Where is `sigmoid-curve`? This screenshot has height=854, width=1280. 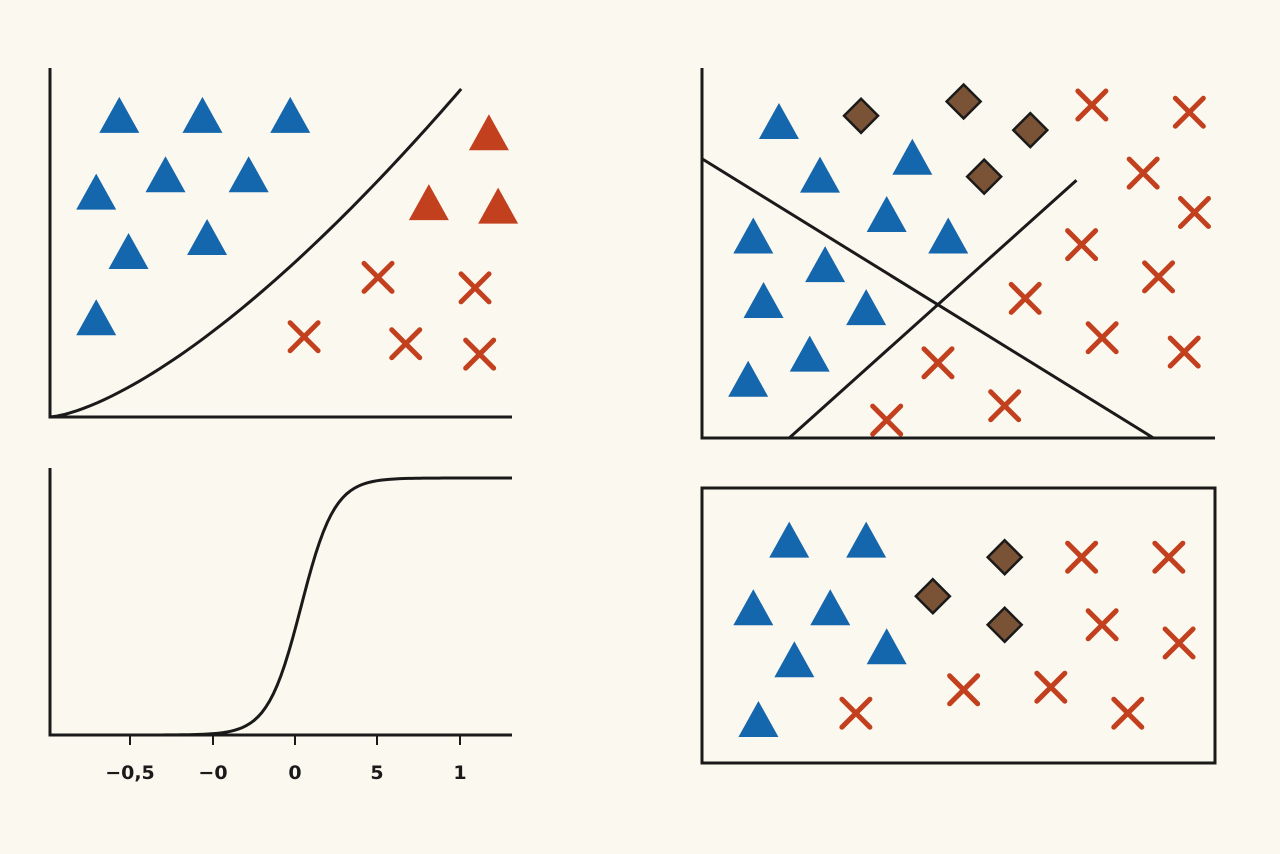 sigmoid-curve is located at coordinates (281, 606).